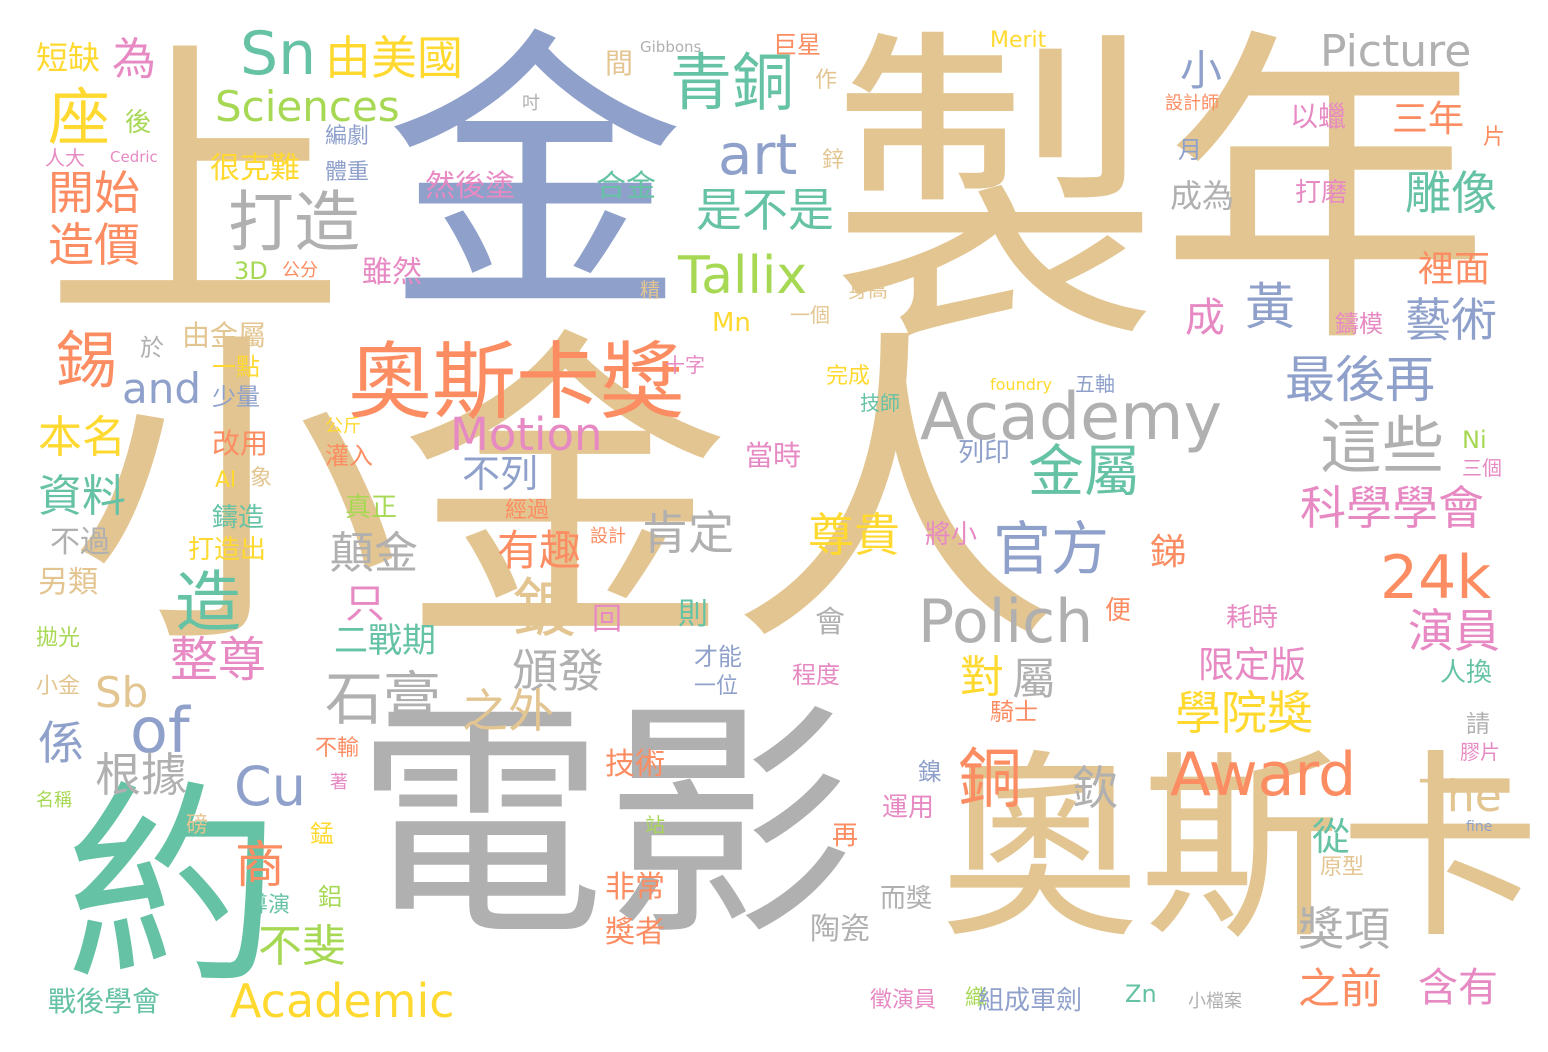 The image size is (1548, 1052). What do you see at coordinates (1480, 752) in the screenshot?
I see `cloud-word: 膠片` at bounding box center [1480, 752].